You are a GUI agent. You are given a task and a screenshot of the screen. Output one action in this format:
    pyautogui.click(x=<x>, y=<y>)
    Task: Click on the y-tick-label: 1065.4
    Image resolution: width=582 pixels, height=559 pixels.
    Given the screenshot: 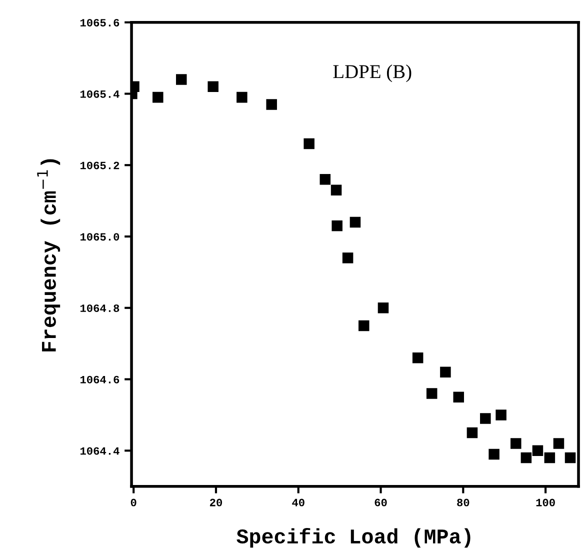 What is the action you would take?
    pyautogui.click(x=100, y=94)
    